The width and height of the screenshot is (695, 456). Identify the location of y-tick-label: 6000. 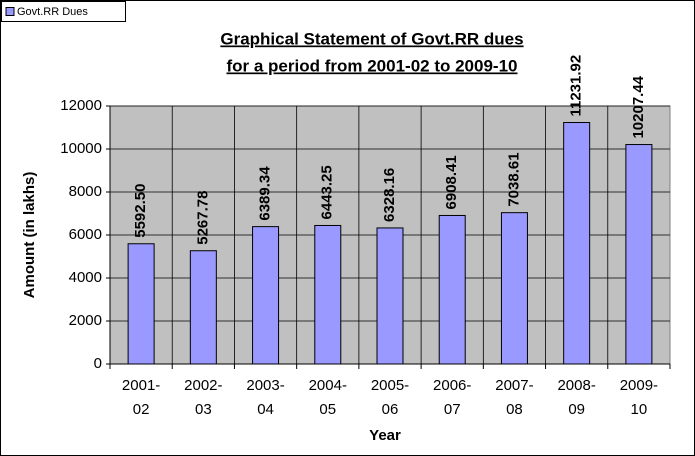
(85, 234).